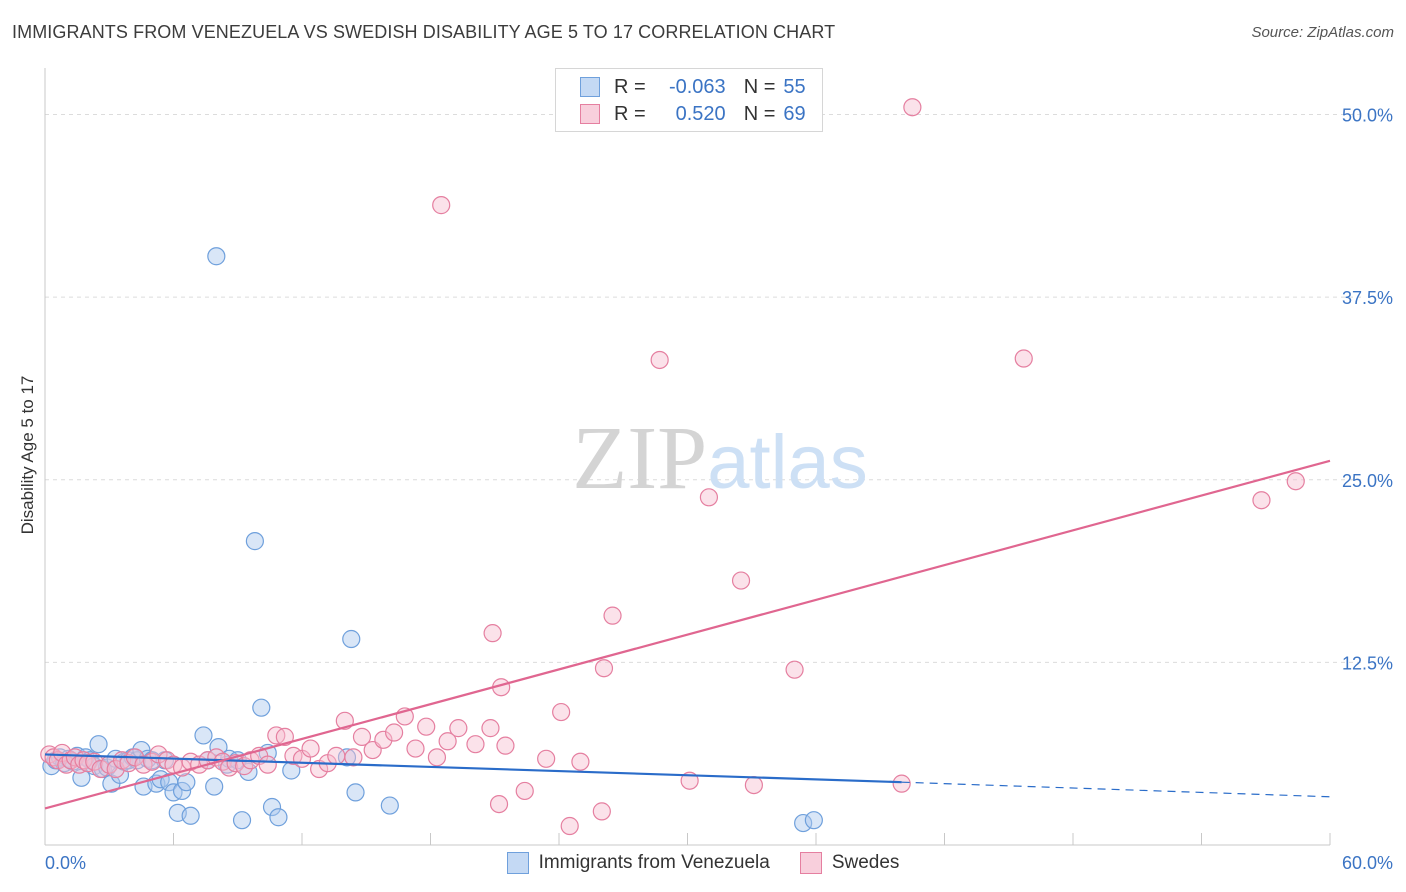 The width and height of the screenshot is (1406, 892). Describe the element at coordinates (794, 113) in the screenshot. I see `n-value: 69` at that location.